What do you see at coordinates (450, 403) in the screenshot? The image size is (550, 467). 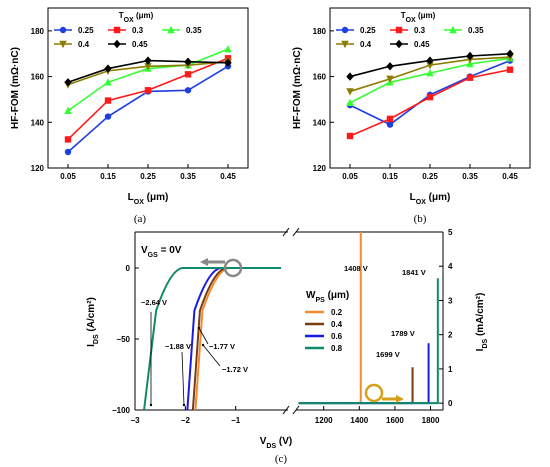 I see `right-y-tick-label: 0` at bounding box center [450, 403].